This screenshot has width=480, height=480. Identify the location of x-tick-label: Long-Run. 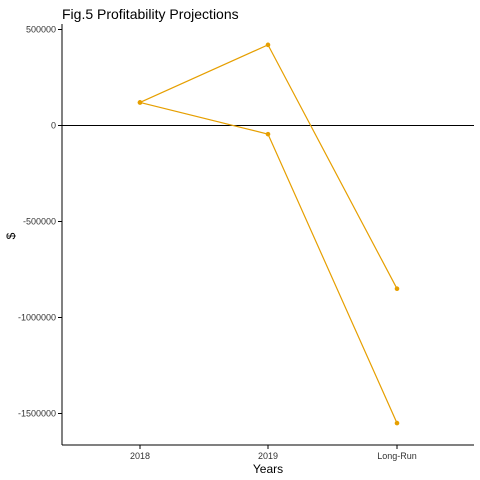
(397, 456).